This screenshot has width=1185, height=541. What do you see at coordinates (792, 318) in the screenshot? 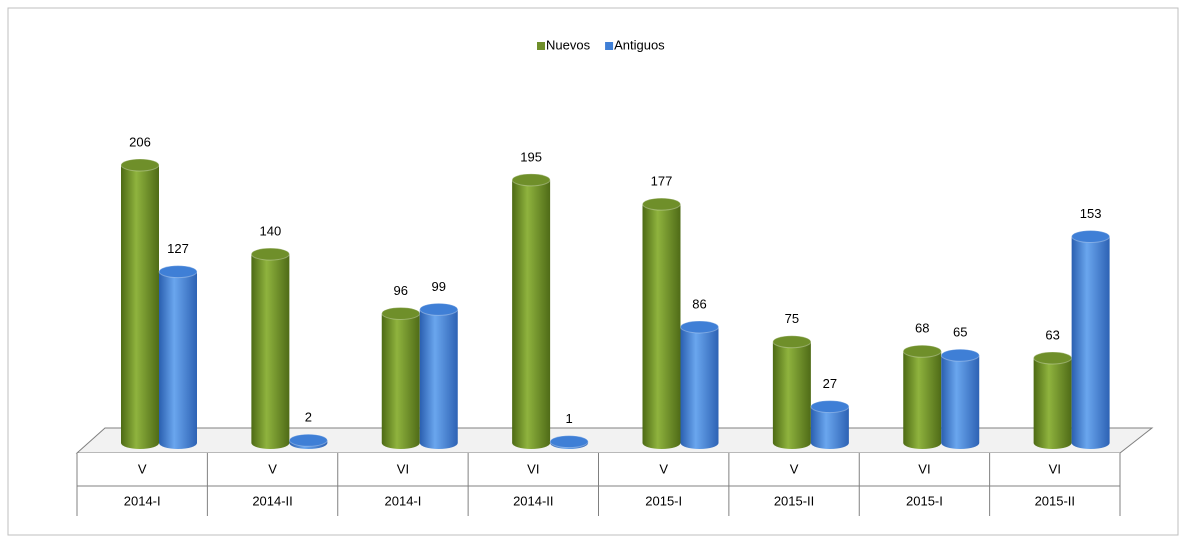
I see `data-label: 75` at bounding box center [792, 318].